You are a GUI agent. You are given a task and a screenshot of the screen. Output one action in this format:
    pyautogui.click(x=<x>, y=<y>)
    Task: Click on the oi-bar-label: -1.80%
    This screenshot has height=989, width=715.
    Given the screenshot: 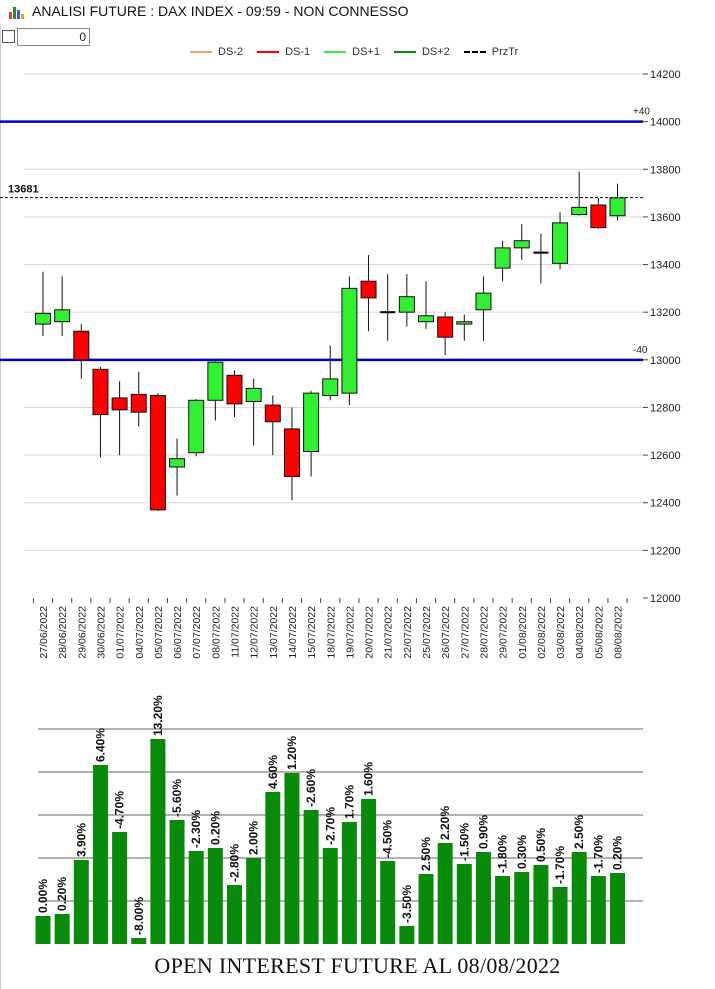 What is the action you would take?
    pyautogui.click(x=503, y=854)
    